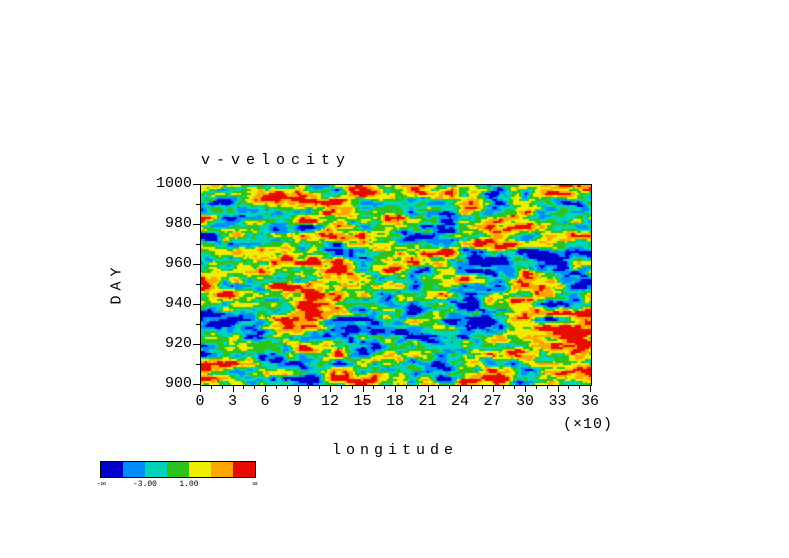  I want to click on x-tick-label: 27, so click(492, 401).